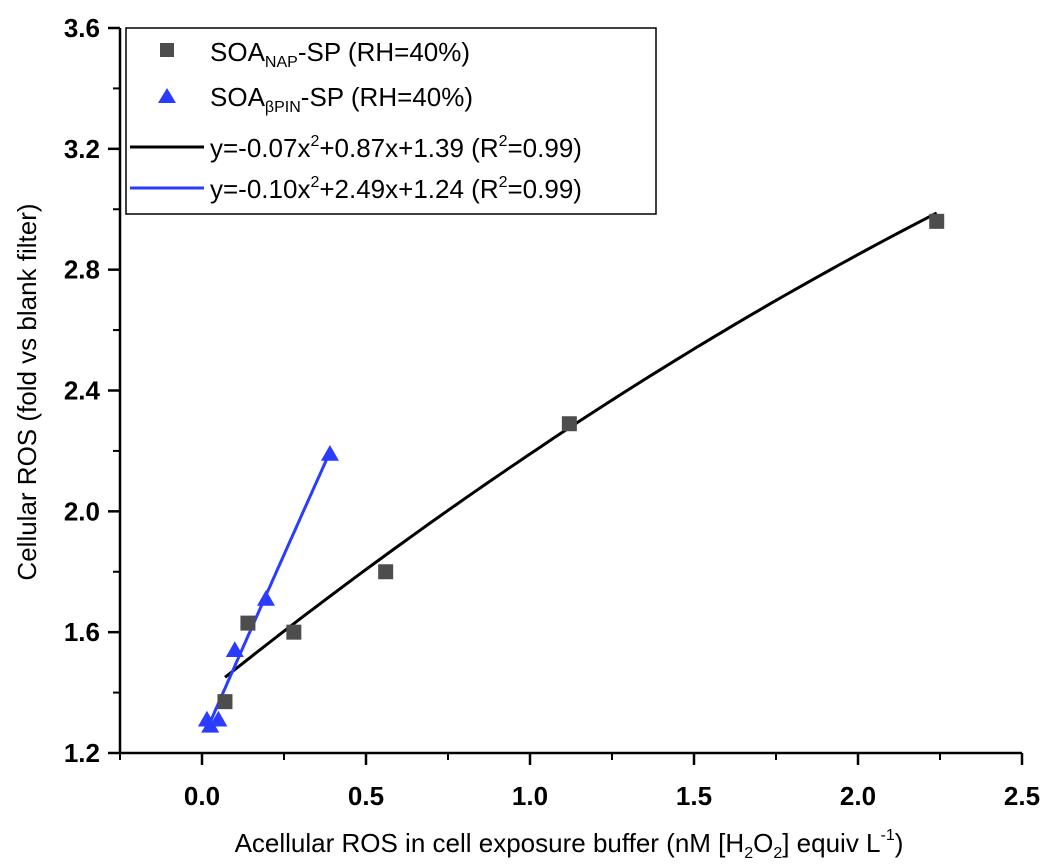 This screenshot has width=1048, height=865. What do you see at coordinates (888, 835) in the screenshot?
I see `x-axis-title-sup: -1` at bounding box center [888, 835].